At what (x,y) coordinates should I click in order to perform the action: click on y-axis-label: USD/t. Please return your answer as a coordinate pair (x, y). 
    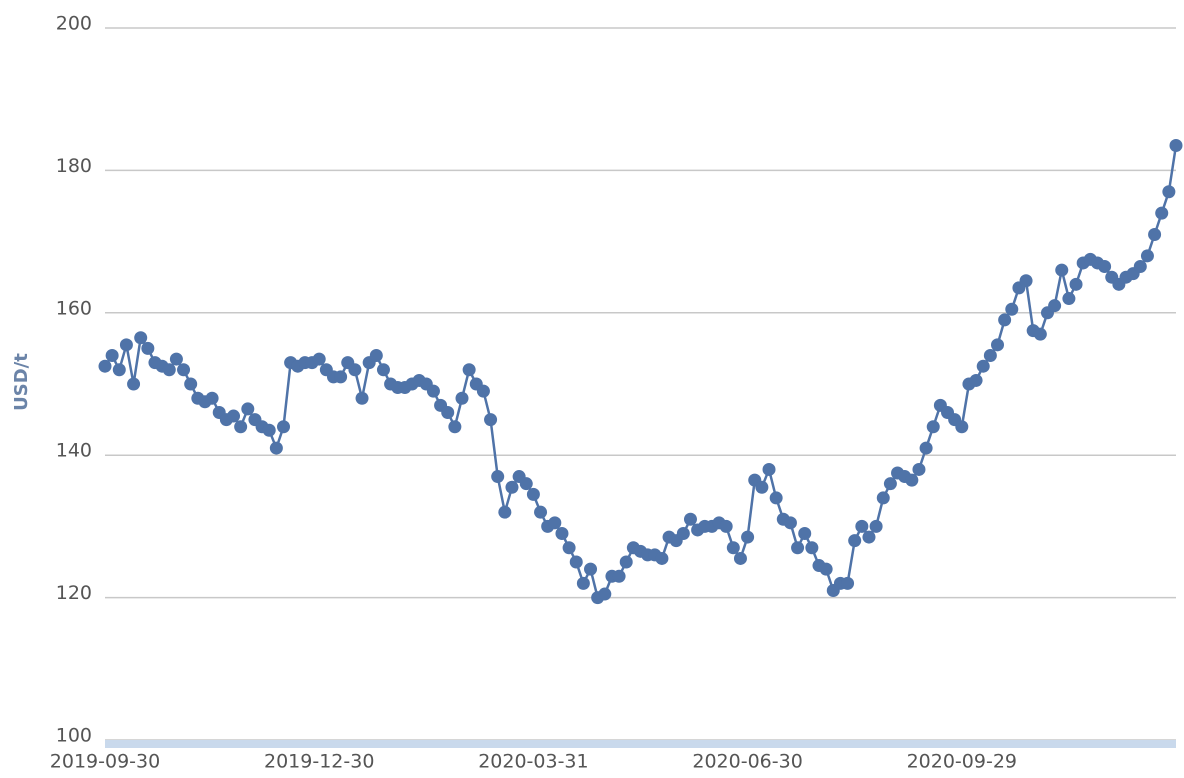
    Looking at the image, I should click on (21, 382).